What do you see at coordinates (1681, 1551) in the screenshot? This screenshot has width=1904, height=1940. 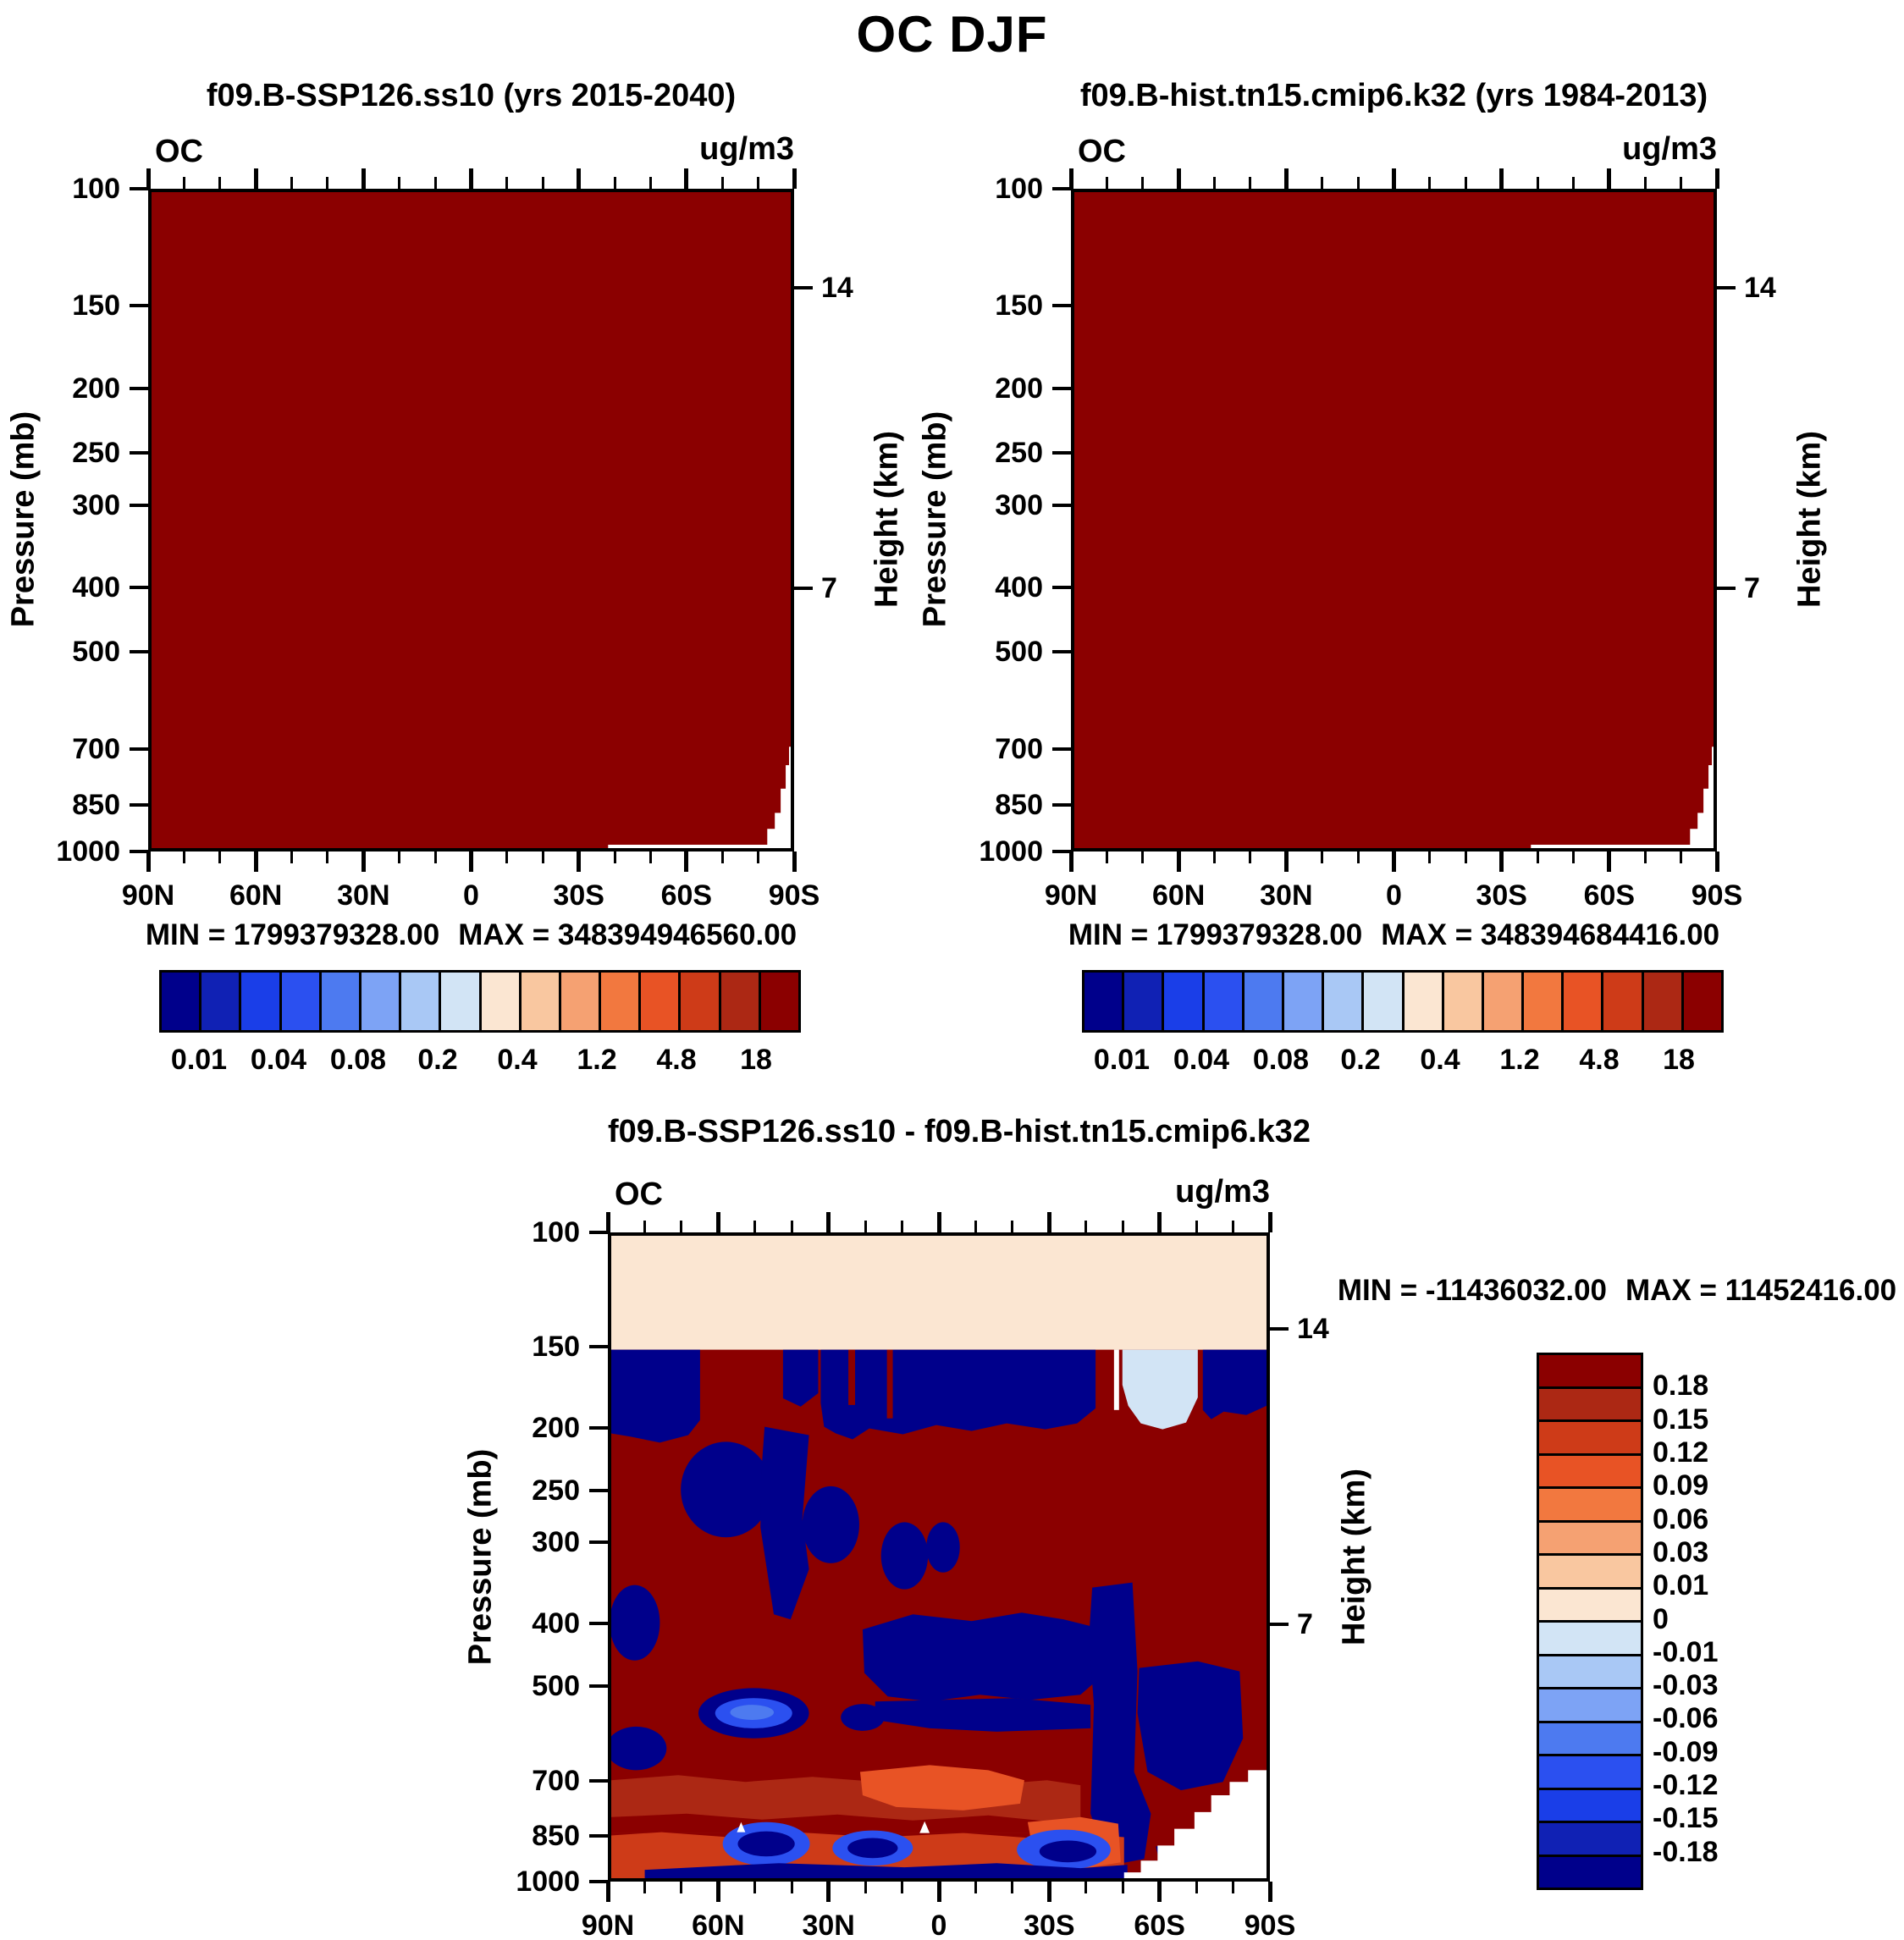 I see `colorbar-label: 0.03` at bounding box center [1681, 1551].